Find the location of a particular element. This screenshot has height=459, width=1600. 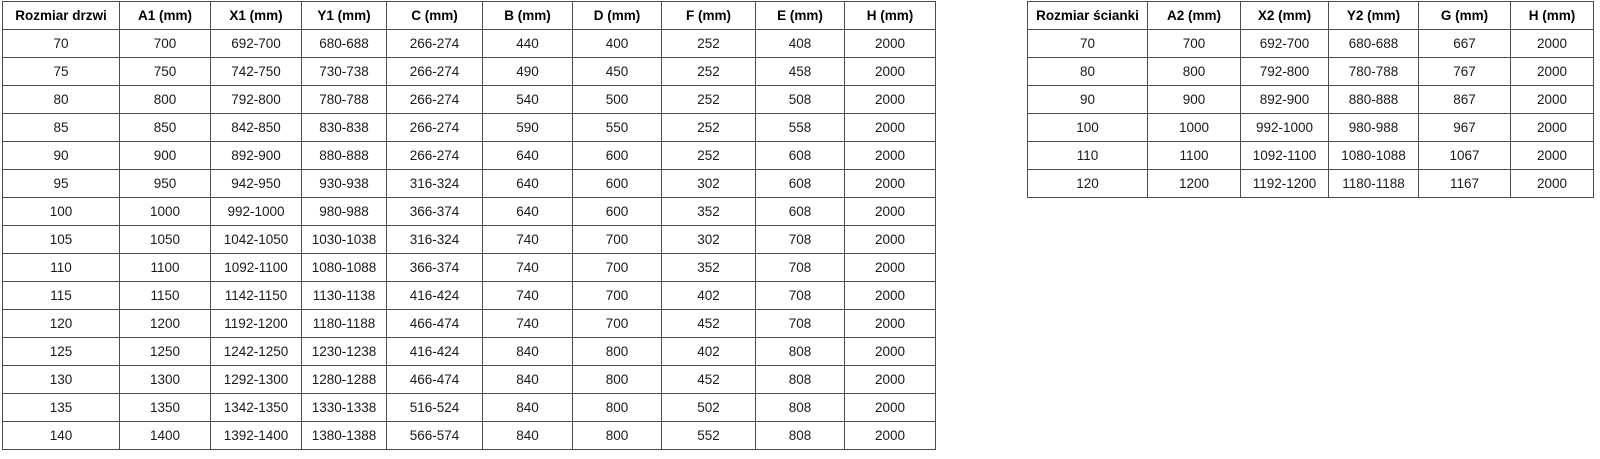

column-header: A2 (mm) is located at coordinates (1194, 15).